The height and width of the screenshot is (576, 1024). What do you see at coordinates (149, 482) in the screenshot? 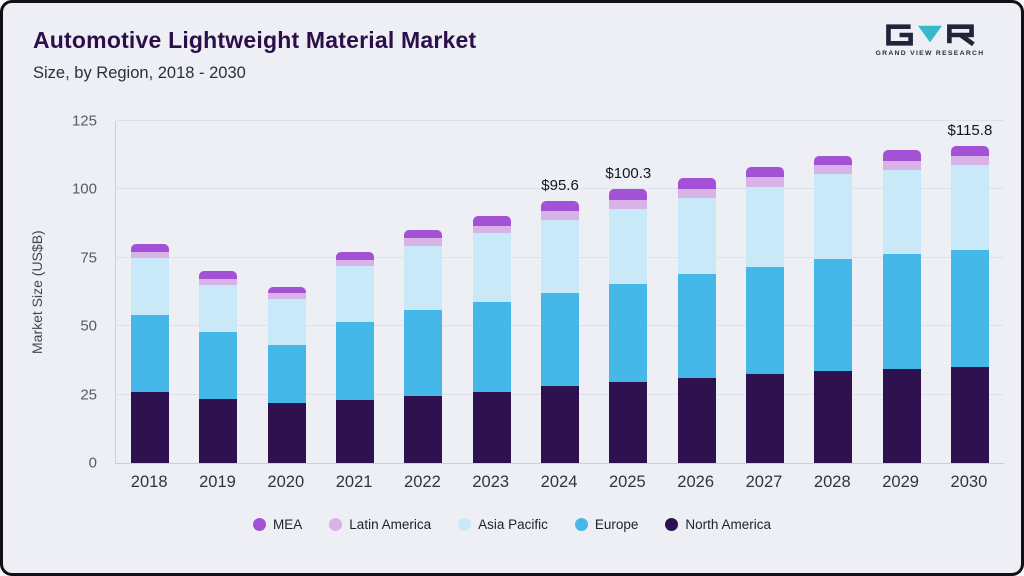
I see `x-axis-label: 2018` at bounding box center [149, 482].